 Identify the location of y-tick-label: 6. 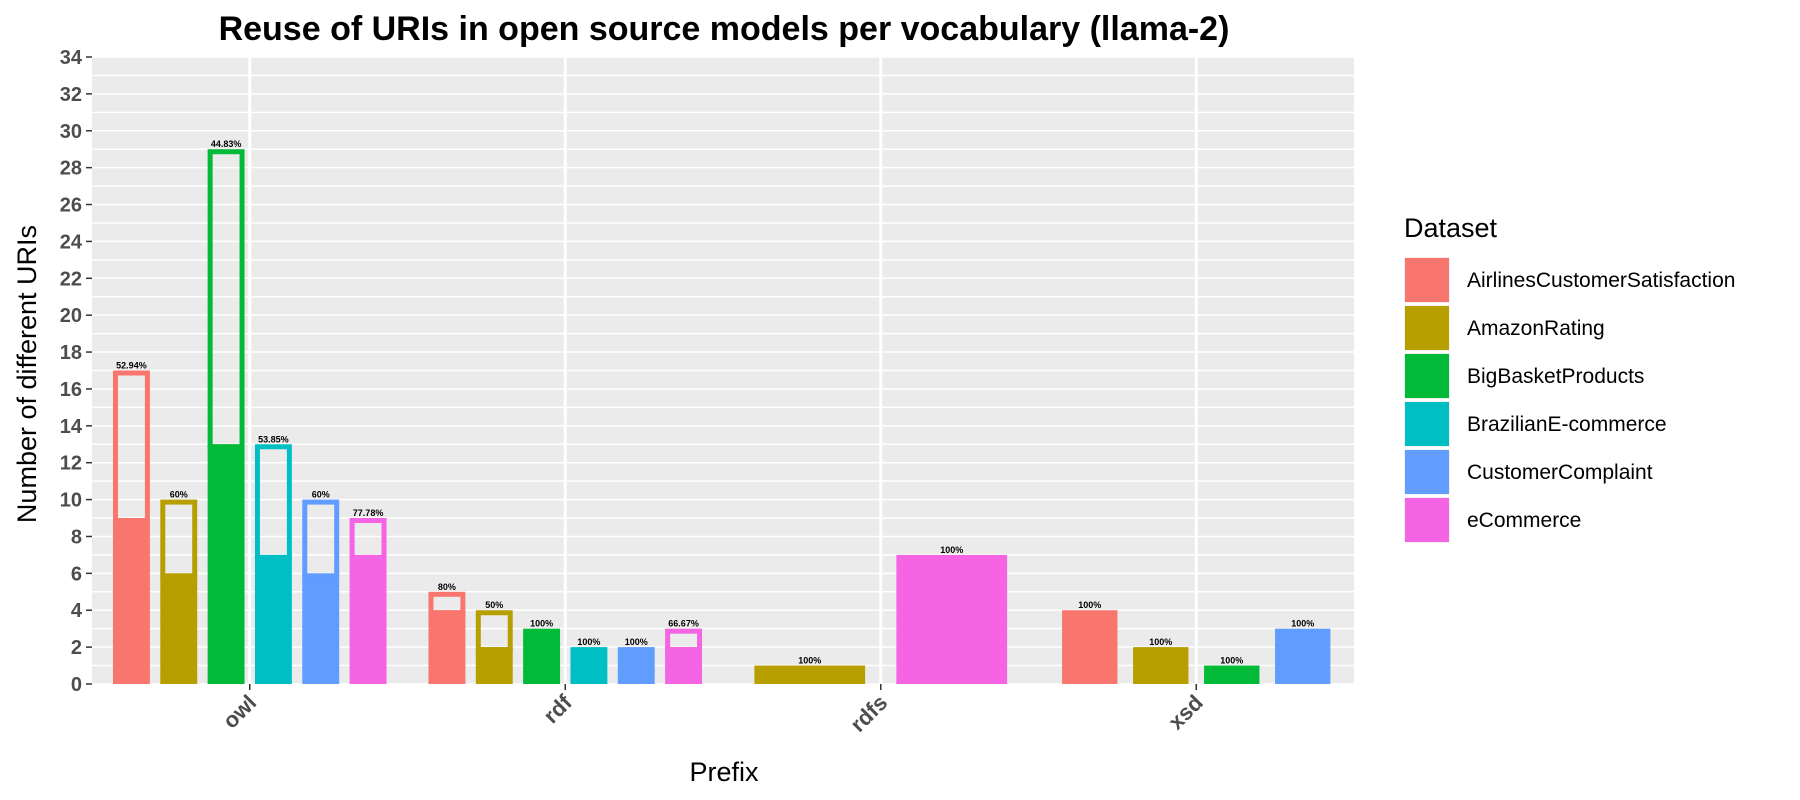
(76, 574).